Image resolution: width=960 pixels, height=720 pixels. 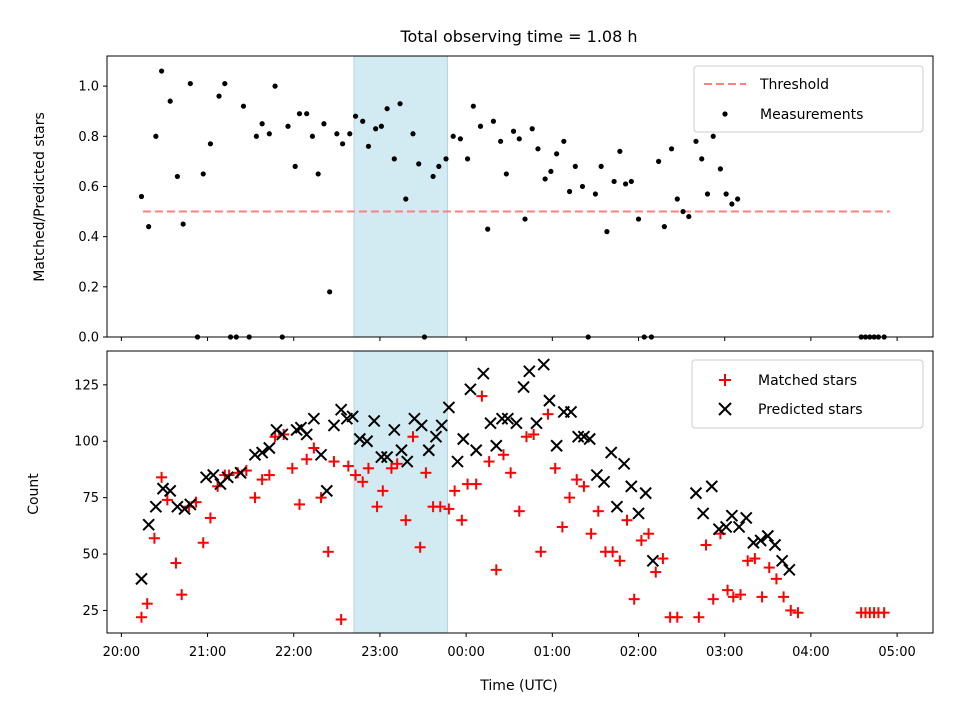 I want to click on ratio-y-tick-label: 0.6, so click(x=88, y=187).